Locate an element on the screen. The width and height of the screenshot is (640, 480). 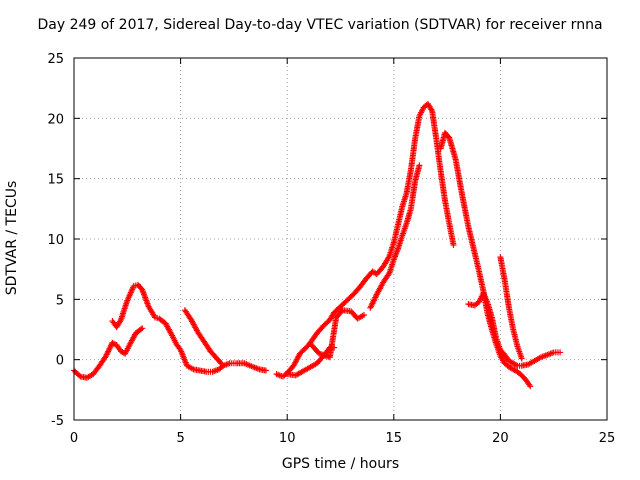
y-tick-label: 5 is located at coordinates (60, 300).